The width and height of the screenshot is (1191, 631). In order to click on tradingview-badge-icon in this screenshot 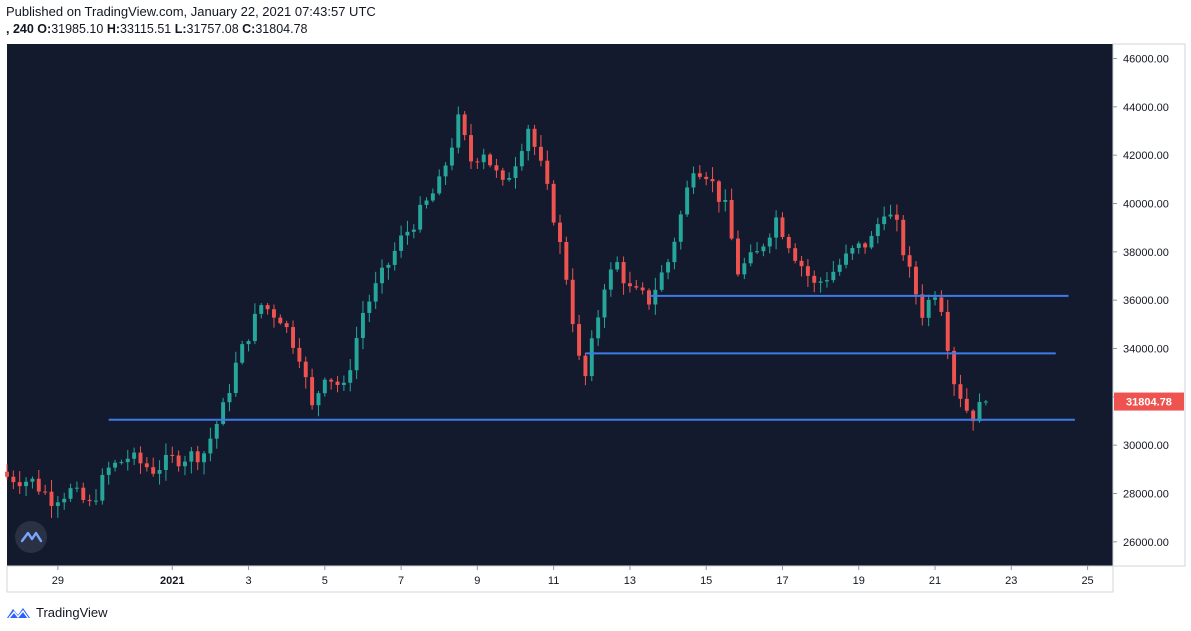, I will do `click(31, 537)`.